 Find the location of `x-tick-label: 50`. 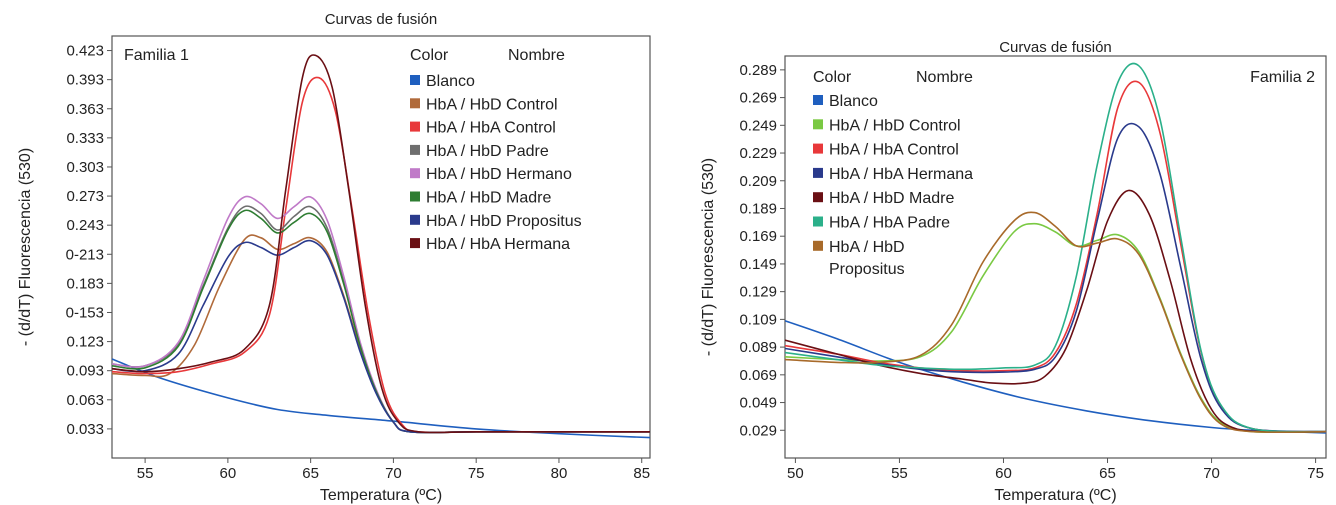

x-tick-label: 50 is located at coordinates (795, 473).